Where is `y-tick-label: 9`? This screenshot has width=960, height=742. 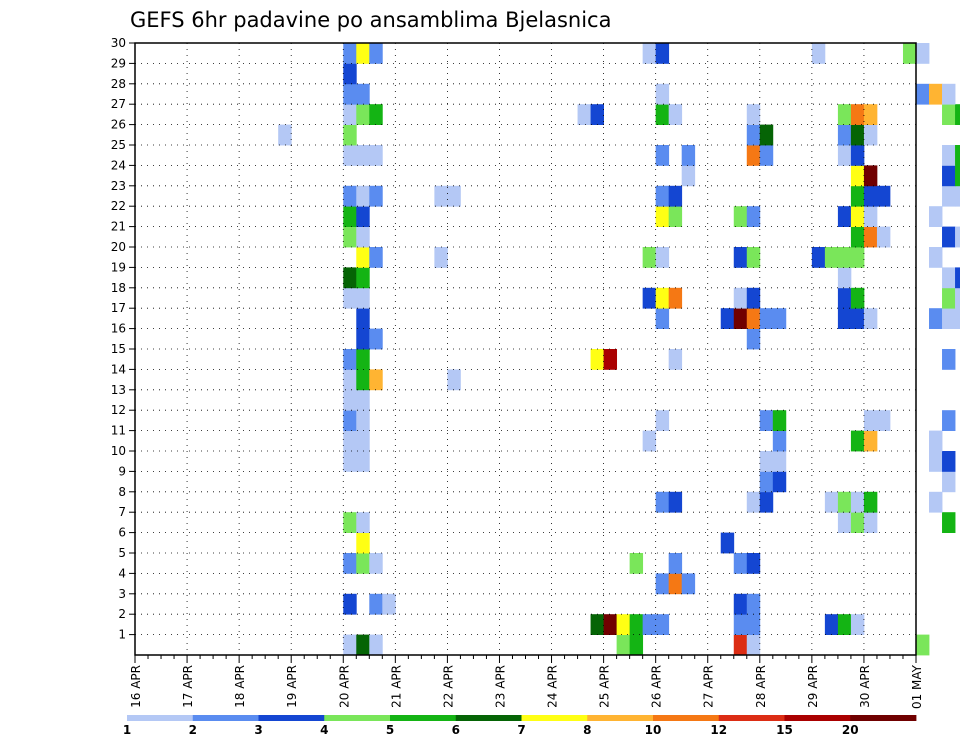
y-tick-label: 9 is located at coordinates (122, 471).